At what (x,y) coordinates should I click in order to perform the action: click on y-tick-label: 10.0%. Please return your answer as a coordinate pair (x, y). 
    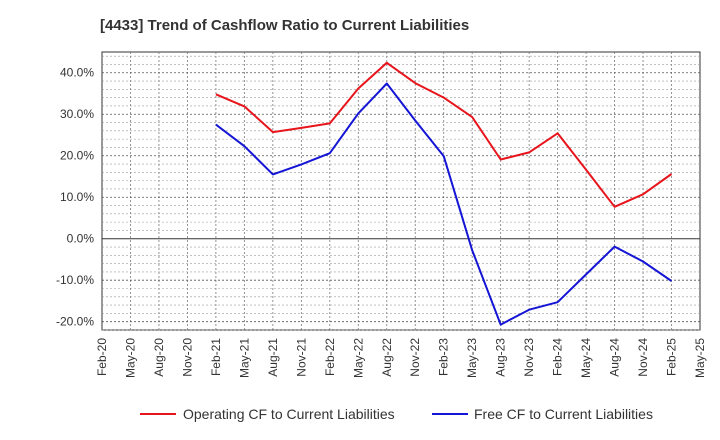
    Looking at the image, I should click on (77, 197).